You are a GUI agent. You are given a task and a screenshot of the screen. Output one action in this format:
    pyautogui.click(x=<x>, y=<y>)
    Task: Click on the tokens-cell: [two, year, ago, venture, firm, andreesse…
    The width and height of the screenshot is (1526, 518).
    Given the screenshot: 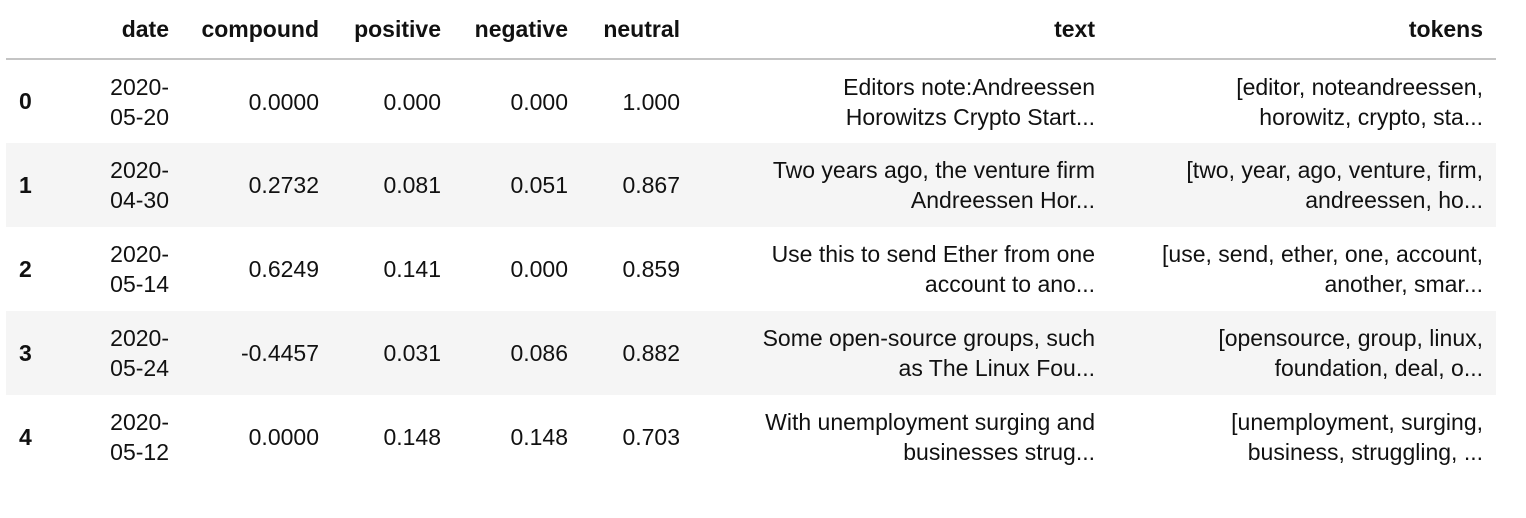 What is the action you would take?
    pyautogui.click(x=1302, y=185)
    